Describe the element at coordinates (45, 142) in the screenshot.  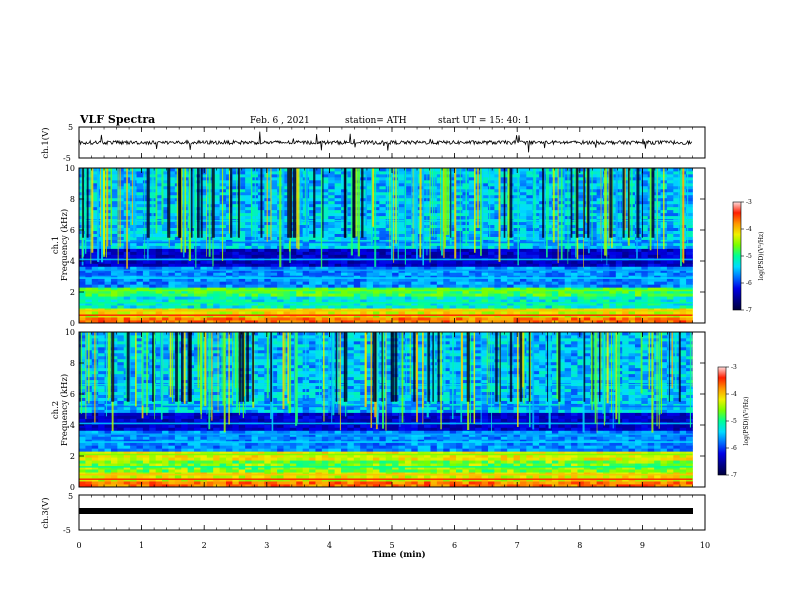
I see `ch1-waveform-ylabel: ch.1(V)` at that location.